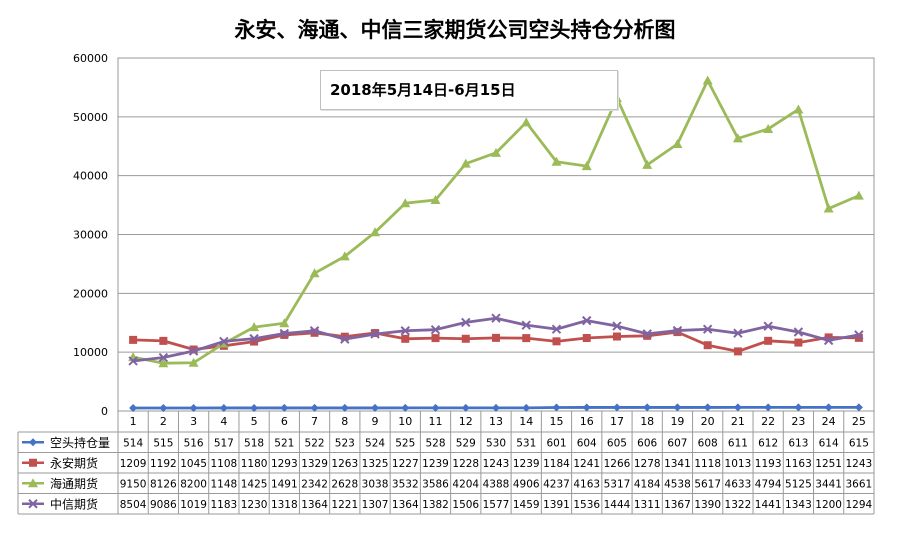 The height and width of the screenshot is (540, 910). What do you see at coordinates (496, 443) in the screenshot?
I see `data-label: 530` at bounding box center [496, 443].